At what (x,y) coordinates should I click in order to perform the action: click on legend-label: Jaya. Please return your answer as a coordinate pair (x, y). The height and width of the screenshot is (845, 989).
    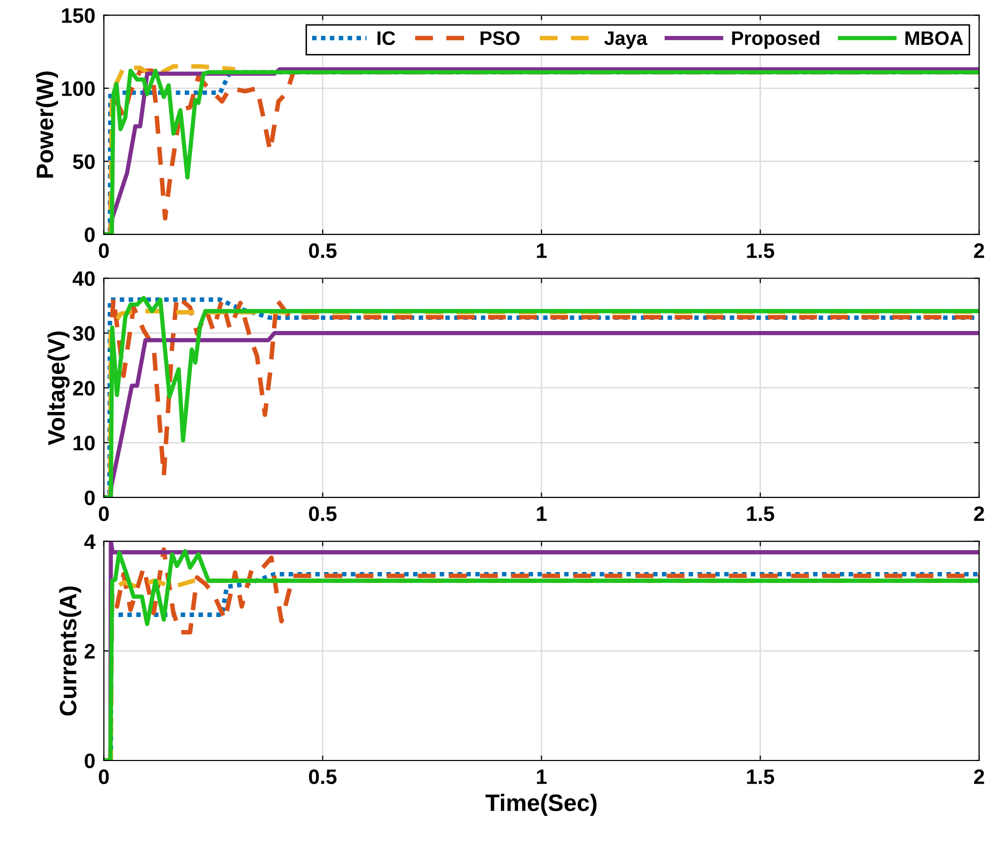
    Looking at the image, I should click on (626, 40).